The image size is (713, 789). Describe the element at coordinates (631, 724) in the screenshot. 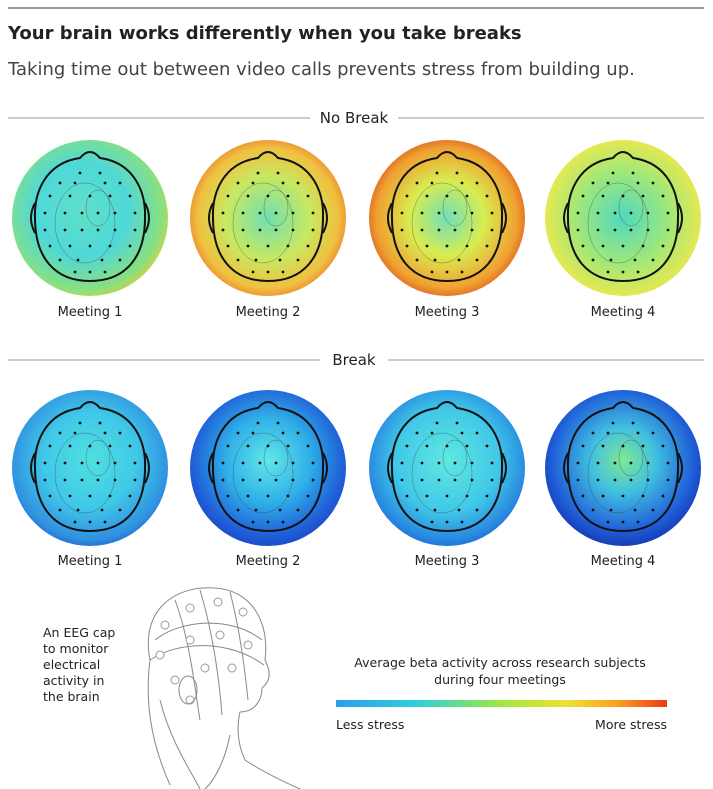

I see `legend-high: More stress` at that location.